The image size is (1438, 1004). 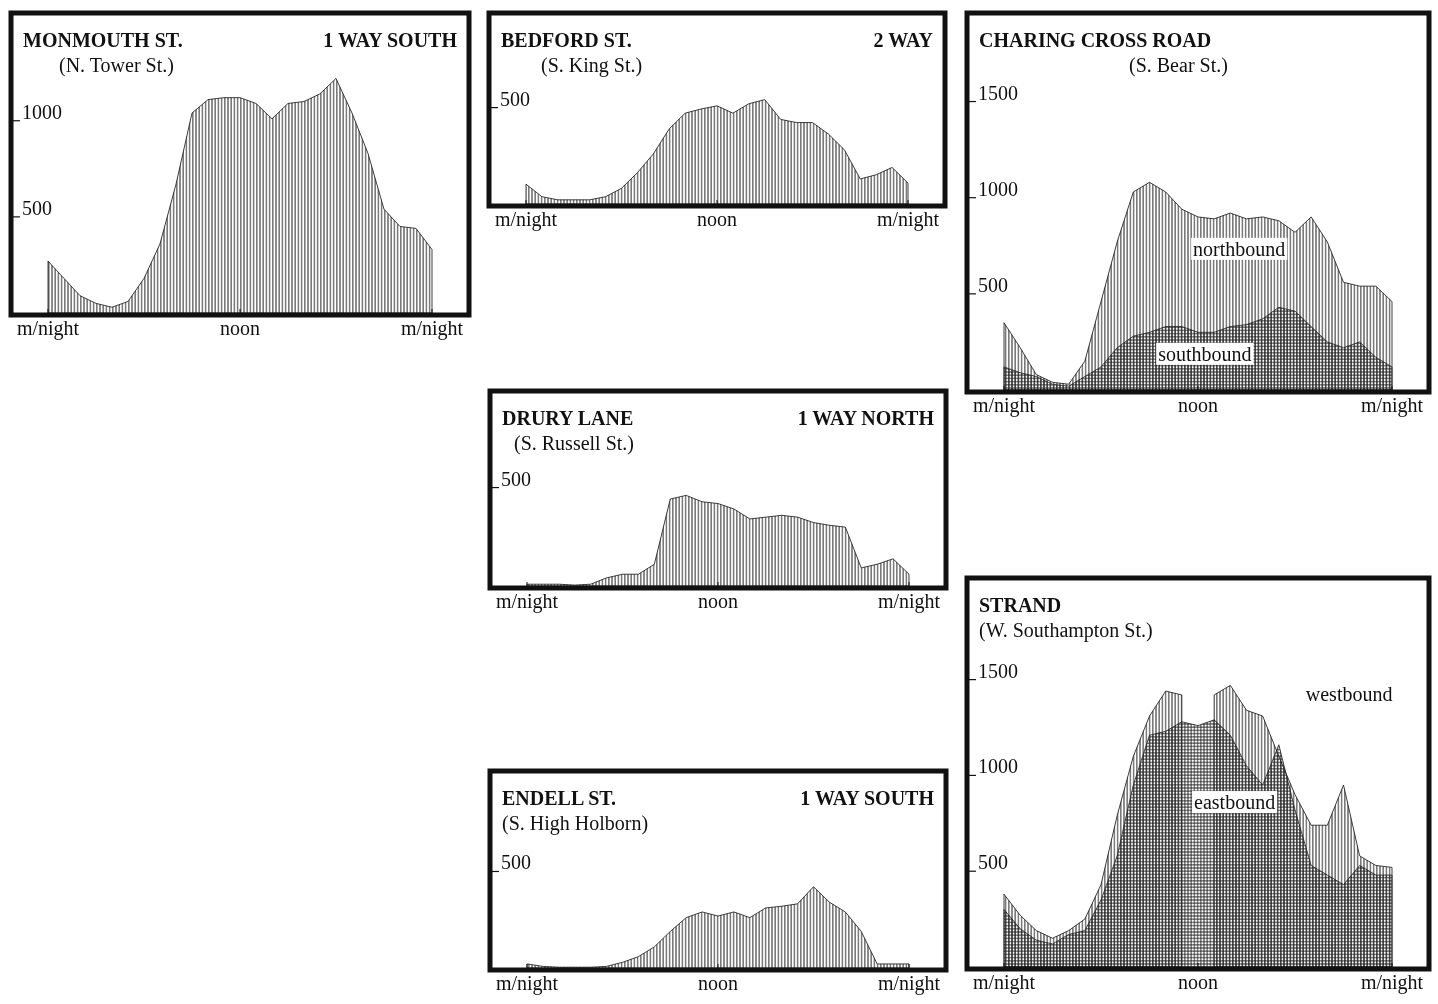 What do you see at coordinates (903, 40) in the screenshot?
I see `text: 2 WAY` at bounding box center [903, 40].